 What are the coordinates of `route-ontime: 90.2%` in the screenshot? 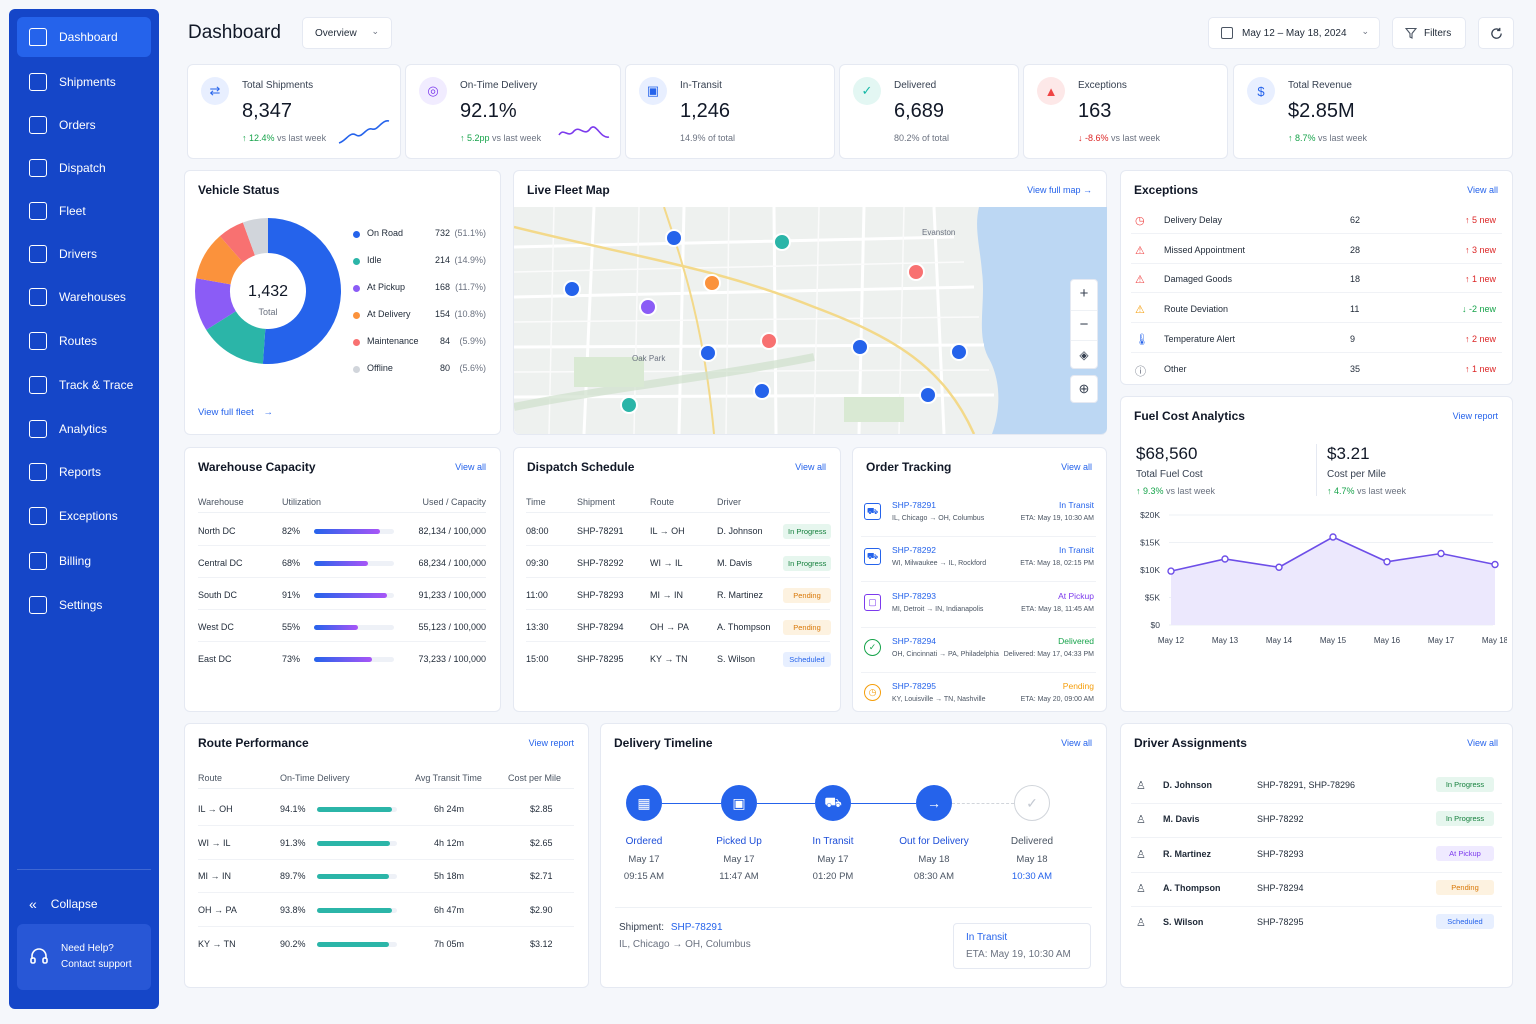 It's located at (293, 943).